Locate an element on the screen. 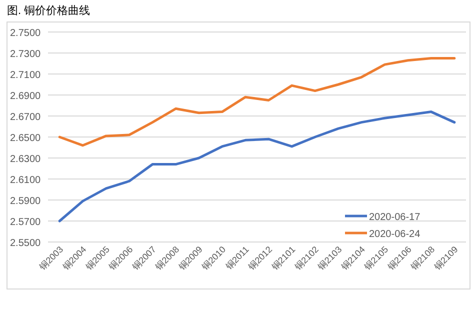  legend-label: 2020-06-17 is located at coordinates (395, 217).